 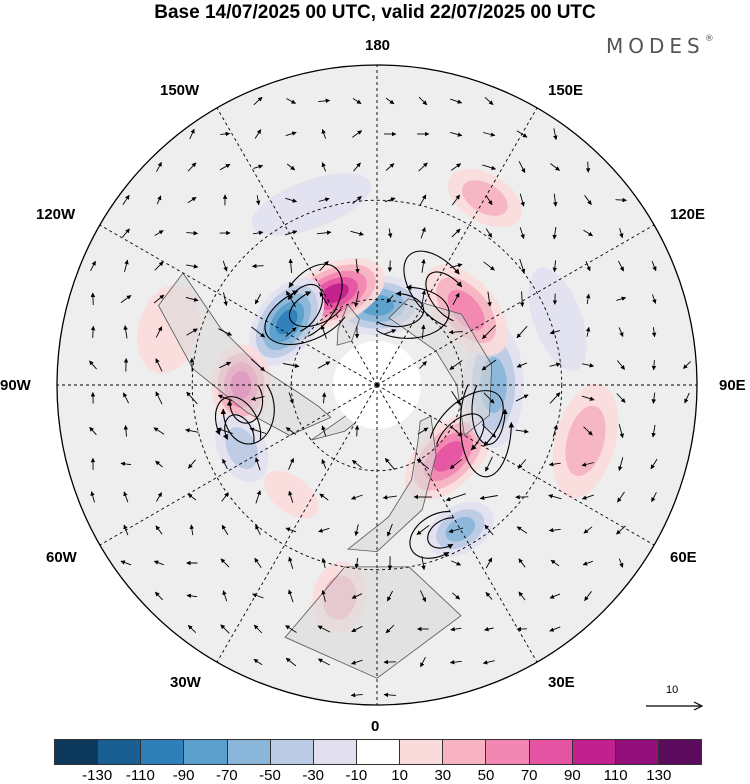 What do you see at coordinates (140, 775) in the screenshot?
I see `colorbar-tick: -110` at bounding box center [140, 775].